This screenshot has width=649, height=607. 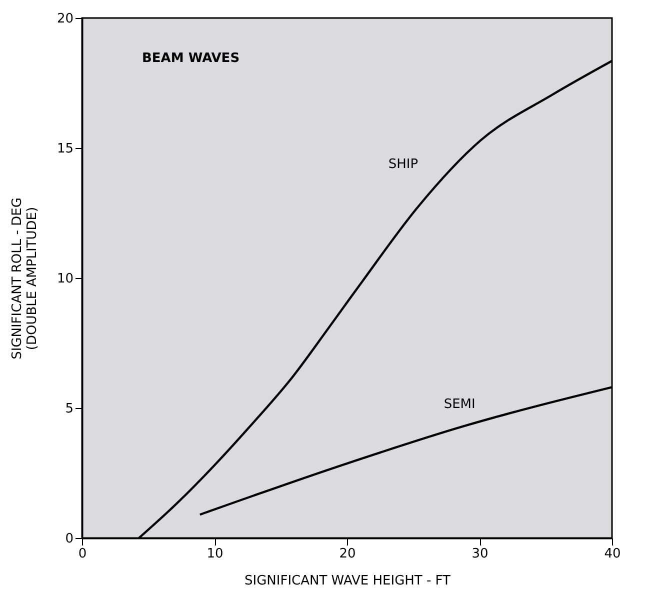 What do you see at coordinates (65, 149) in the screenshot?
I see `y-tick-label: 15` at bounding box center [65, 149].